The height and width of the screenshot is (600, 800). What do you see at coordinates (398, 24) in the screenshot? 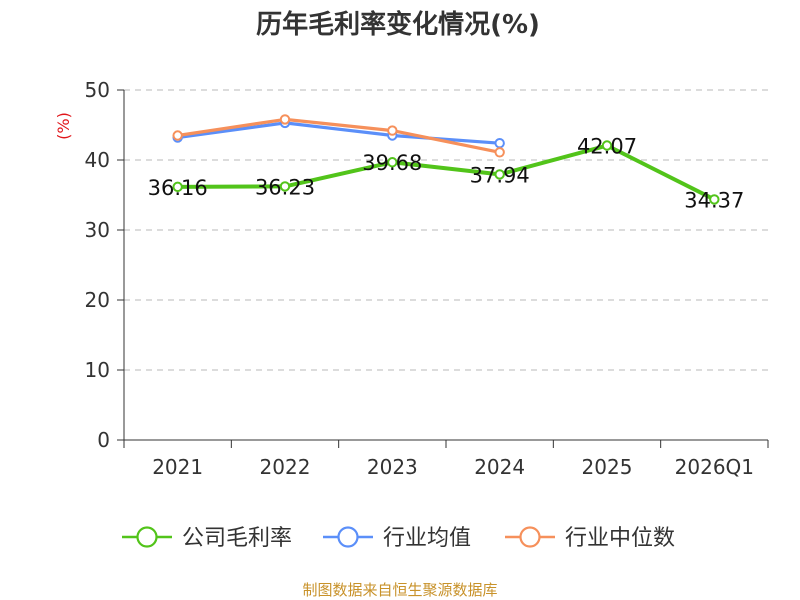
I see `chart-title: 历年毛利率变化情况(%)` at bounding box center [398, 24].